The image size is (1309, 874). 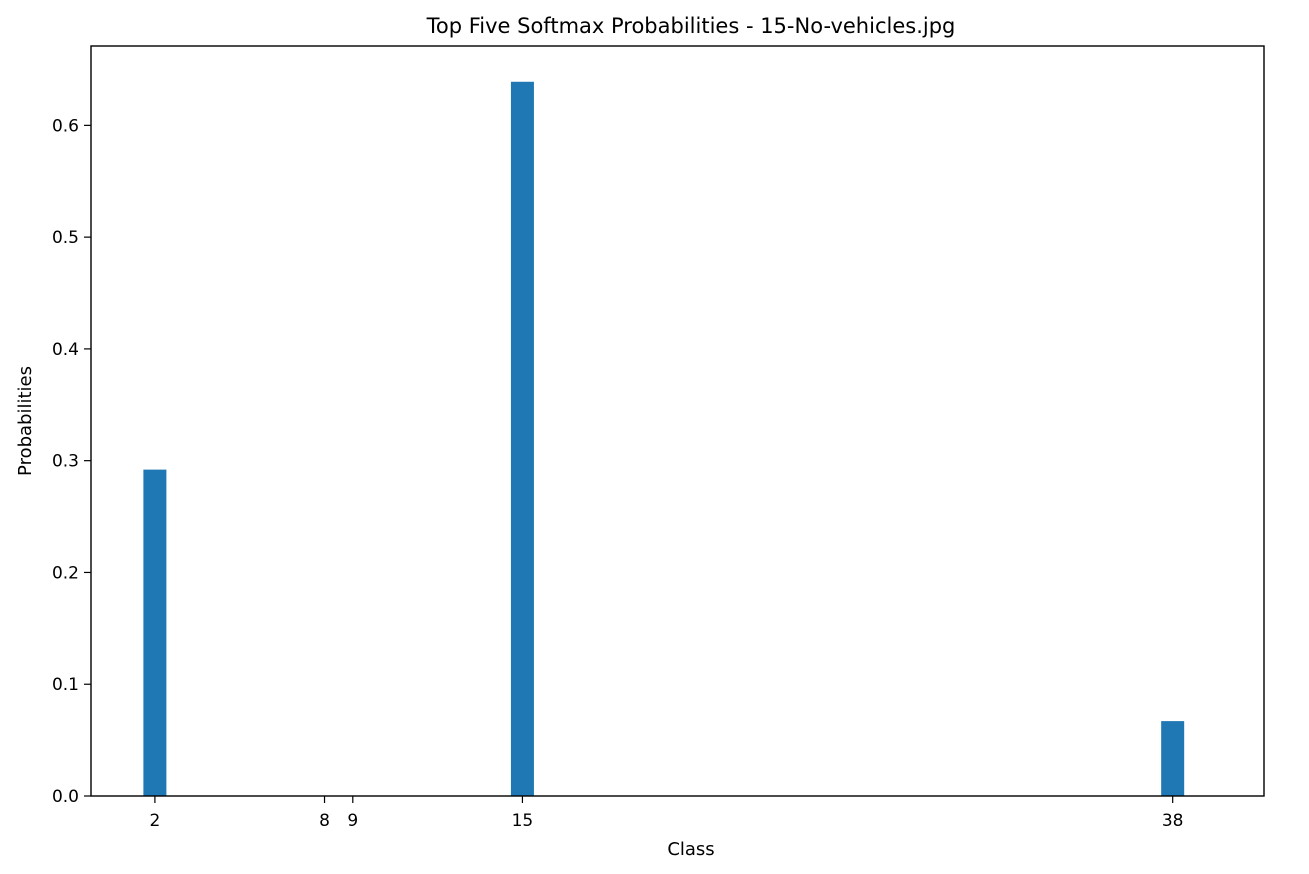 I want to click on x-axis-label: Class, so click(x=690, y=849).